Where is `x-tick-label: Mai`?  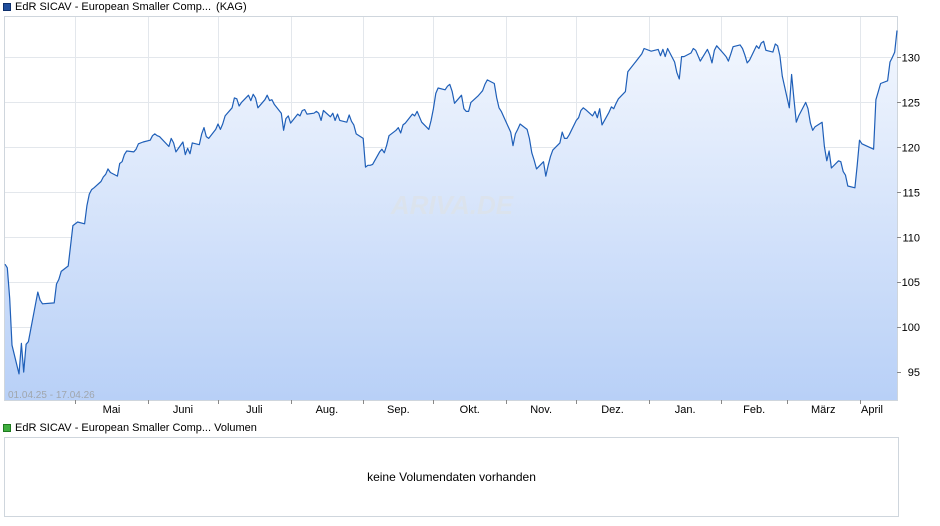 x-tick-label: Mai is located at coordinates (112, 410).